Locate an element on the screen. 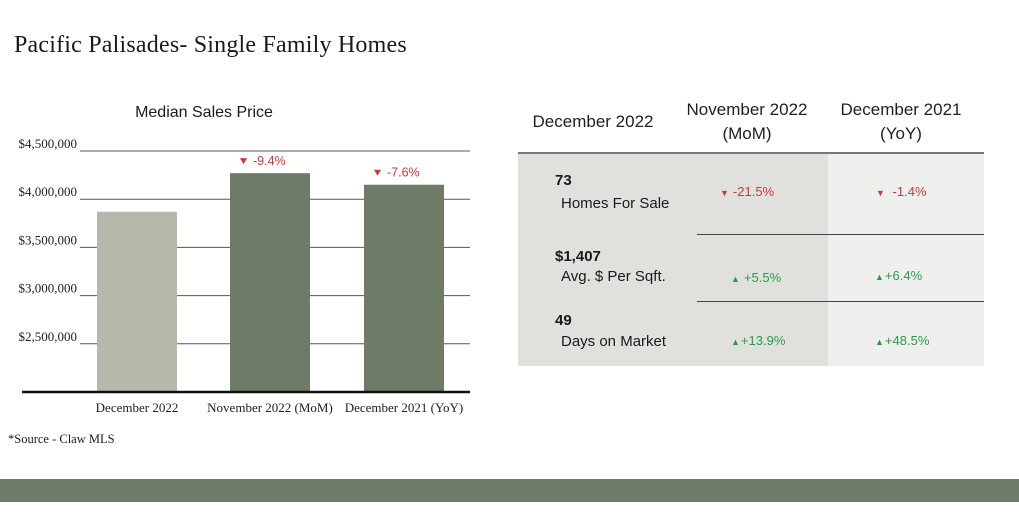  metric-value-days-on-market: 49 is located at coordinates (563, 320).